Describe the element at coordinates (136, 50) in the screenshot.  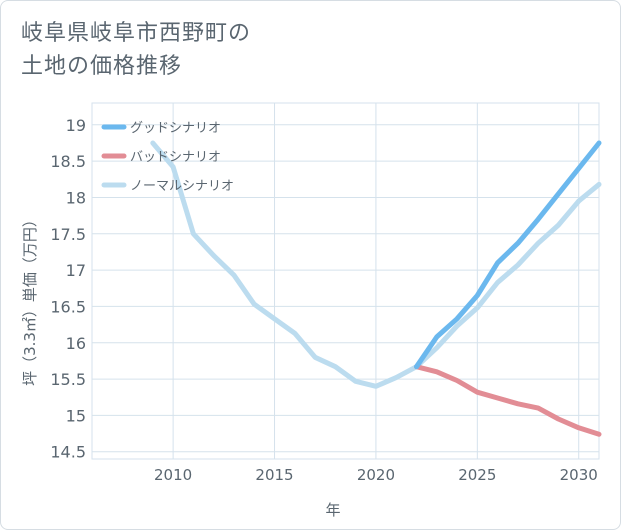
I see `page-title: 岐阜県岐阜市西野町の 土地の価格推移` at that location.